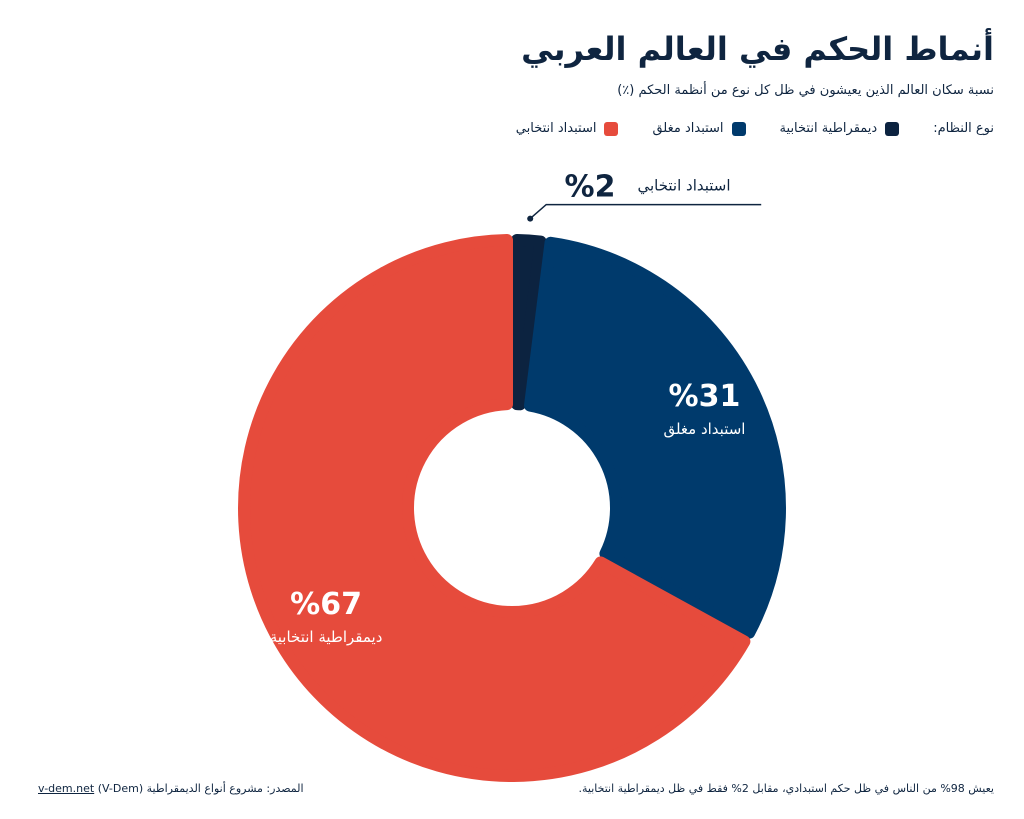 The height and width of the screenshot is (819, 1024). What do you see at coordinates (556, 128) in the screenshot?
I see `legend-label: استبداد انتخابي` at bounding box center [556, 128].